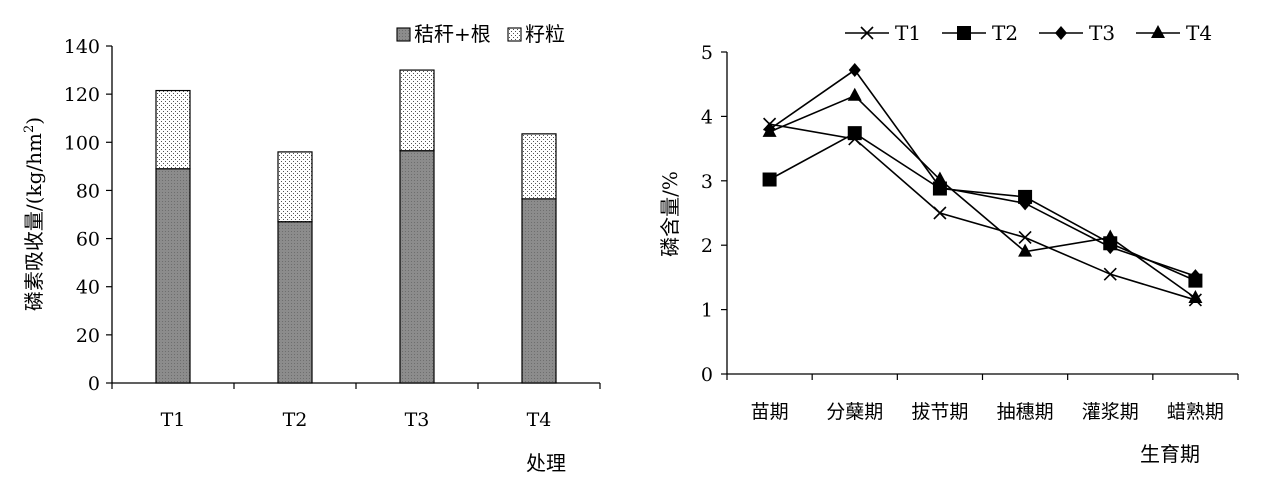 The image size is (1267, 490). I want to click on right-y-tick-label: 5, so click(707, 53).